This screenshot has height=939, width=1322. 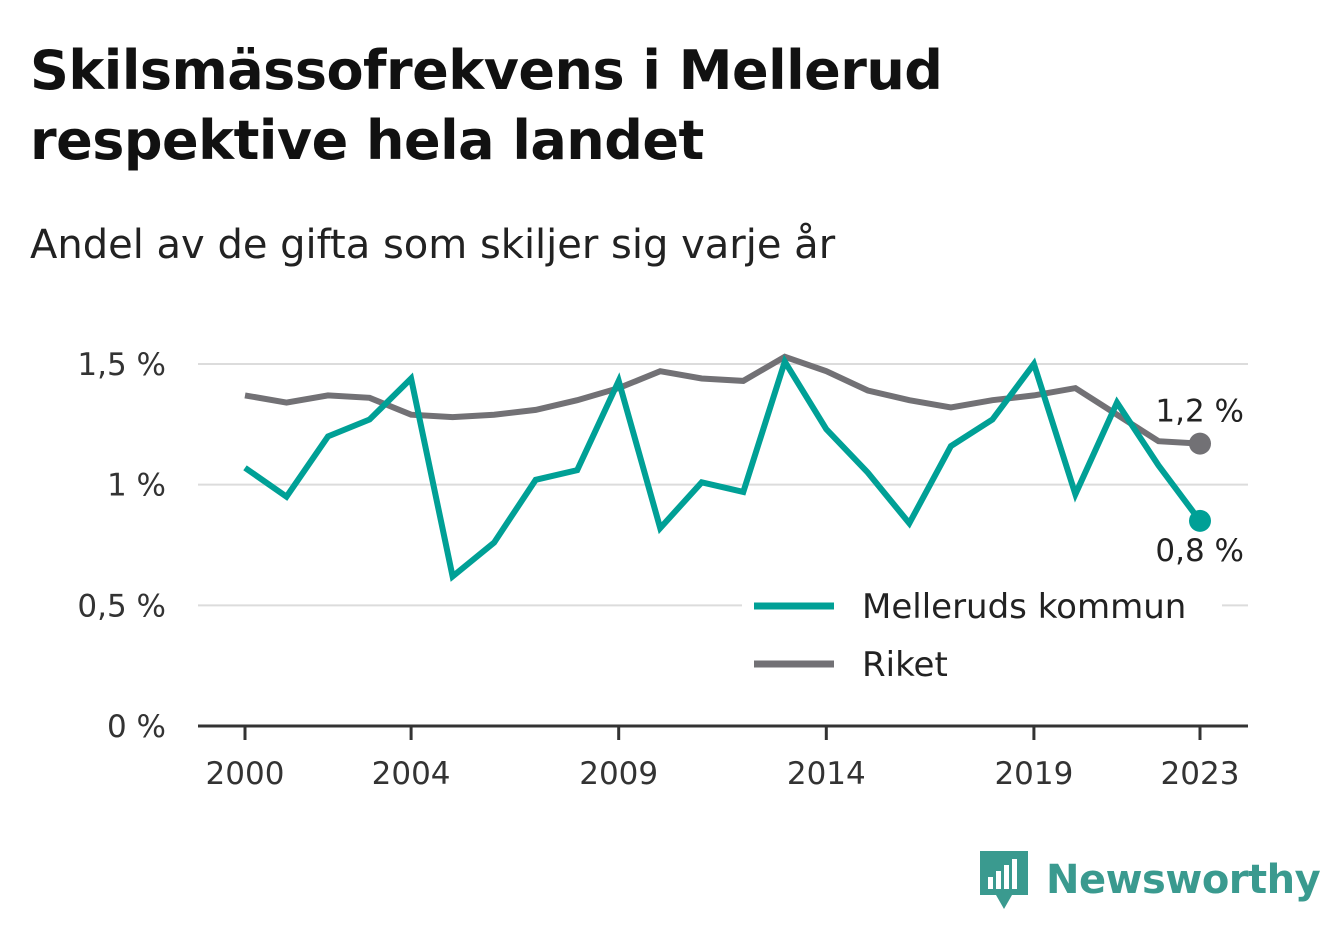 I want to click on y-tick-label: 0,5 %, so click(x=121, y=606).